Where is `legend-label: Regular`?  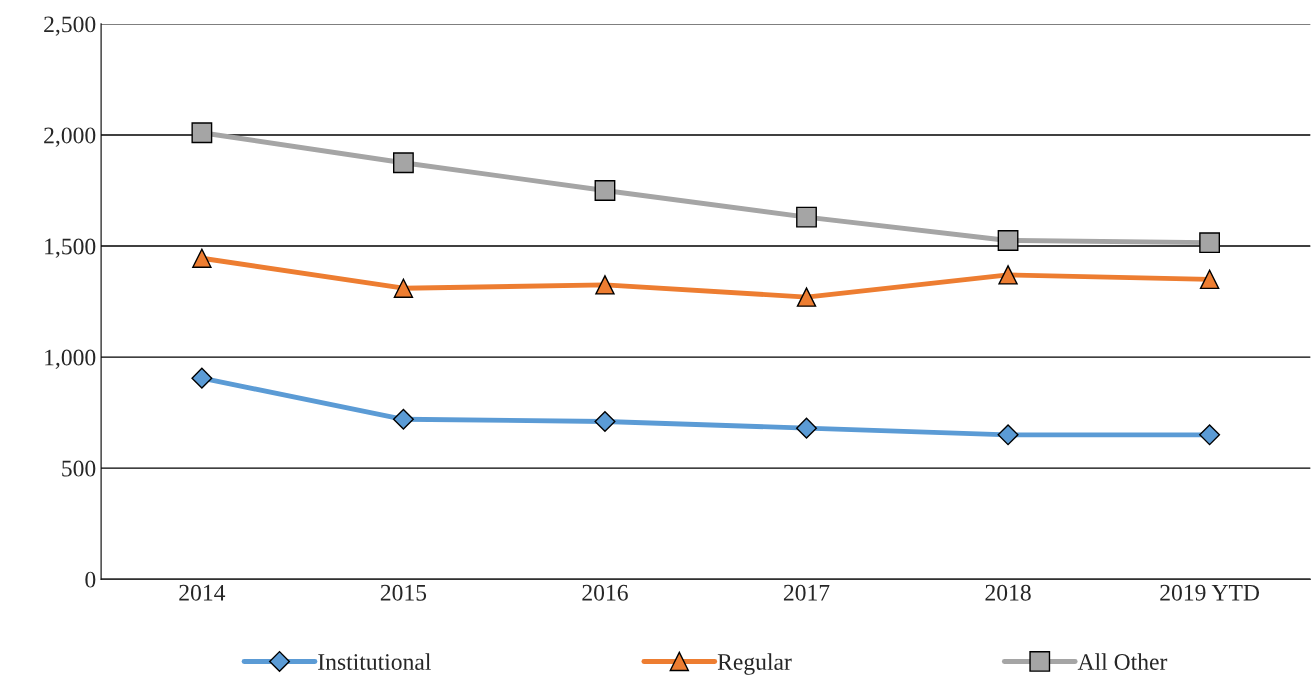 legend-label: Regular is located at coordinates (754, 664).